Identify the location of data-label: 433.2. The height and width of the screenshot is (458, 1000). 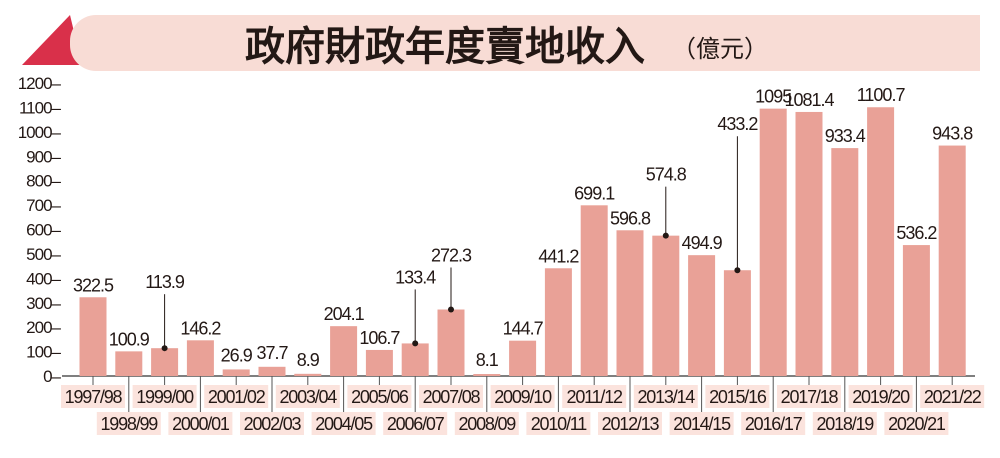
(737, 124).